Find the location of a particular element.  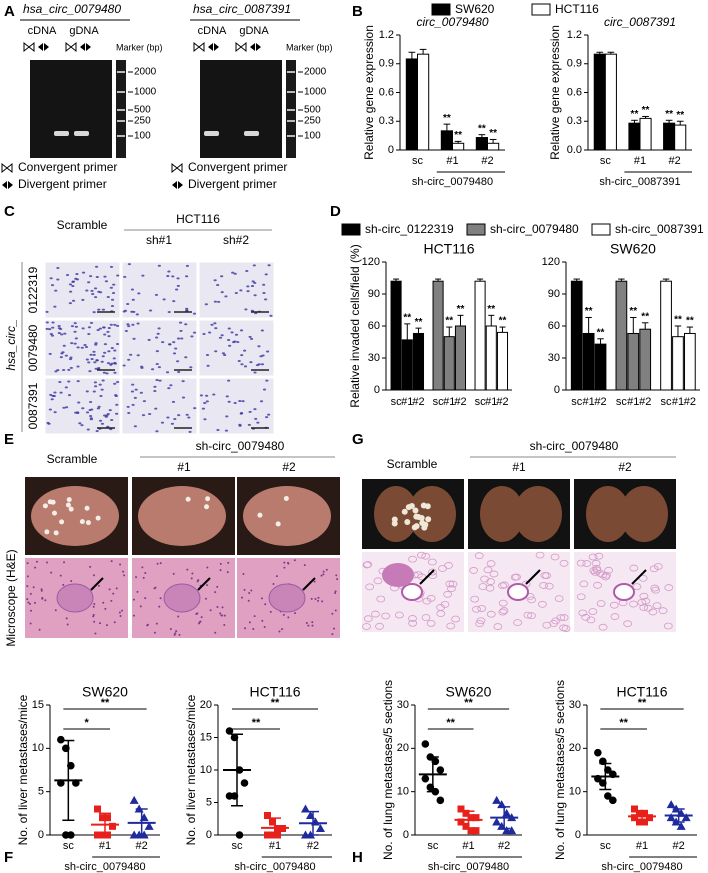

gel-title: hsa_circ_0079480 is located at coordinates (72, 9).